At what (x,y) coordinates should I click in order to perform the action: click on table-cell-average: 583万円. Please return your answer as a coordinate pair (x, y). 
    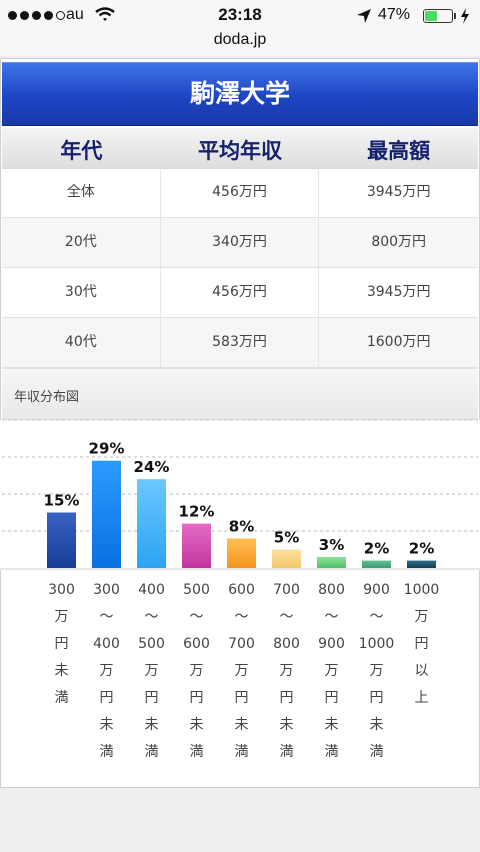
    Looking at the image, I should click on (240, 342).